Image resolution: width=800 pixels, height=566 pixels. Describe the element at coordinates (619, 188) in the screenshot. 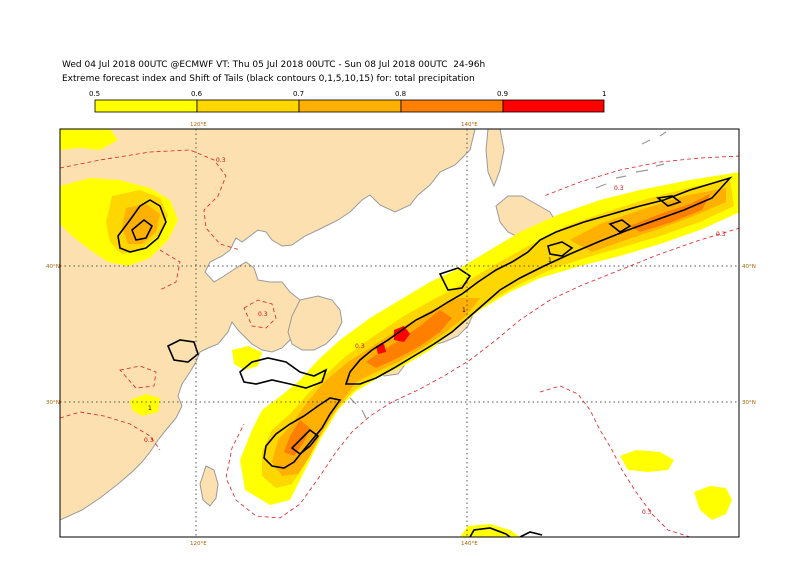

I see `dash-label-1: 0.3` at that location.